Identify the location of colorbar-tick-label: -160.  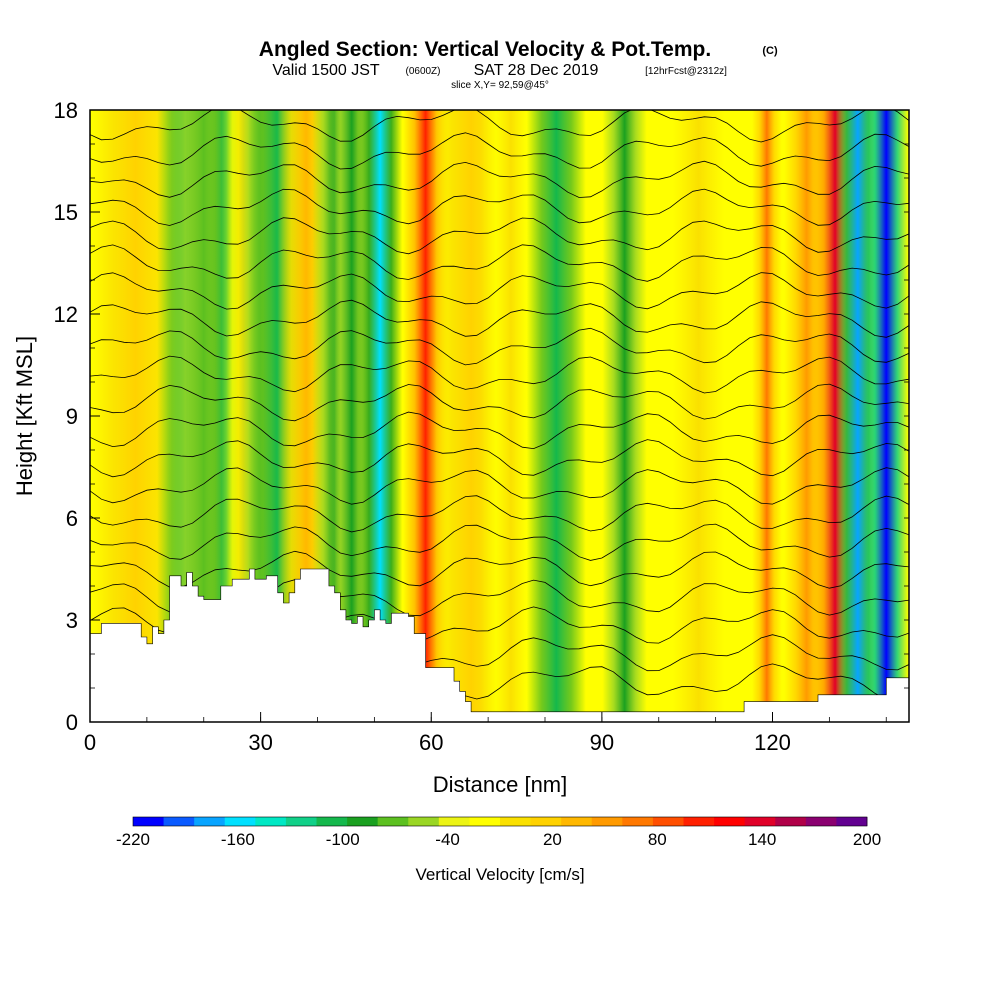
(238, 839).